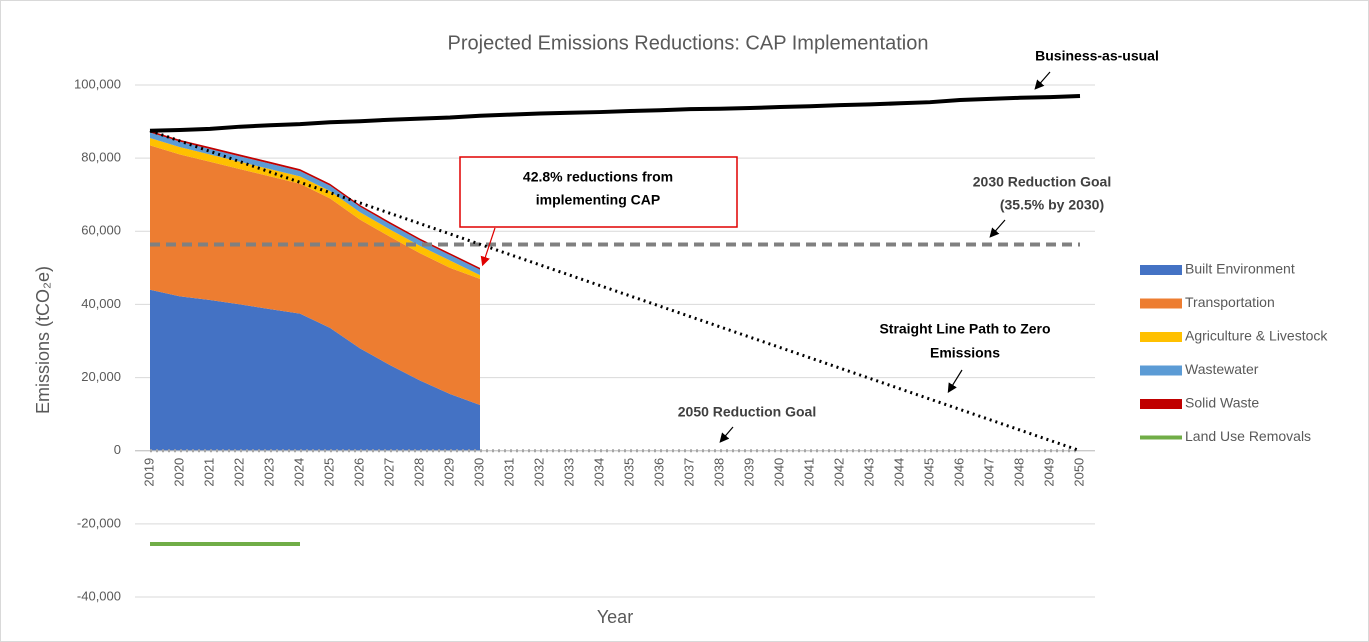 Image resolution: width=1369 pixels, height=642 pixels. What do you see at coordinates (448, 472) in the screenshot?
I see `x-tick-label: 2029` at bounding box center [448, 472].